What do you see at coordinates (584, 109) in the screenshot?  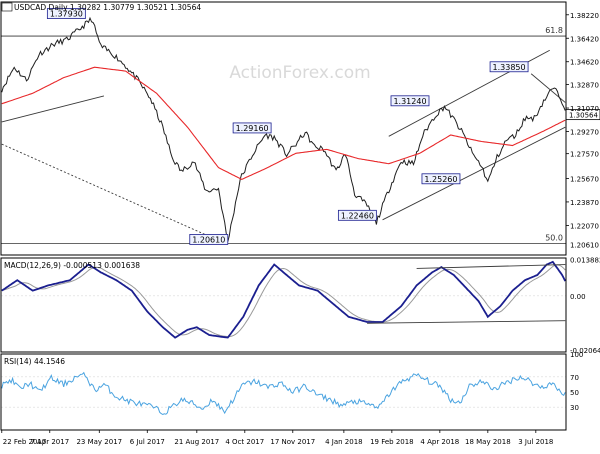 I see `price-y-tick-label: 1.31070` at bounding box center [584, 109].